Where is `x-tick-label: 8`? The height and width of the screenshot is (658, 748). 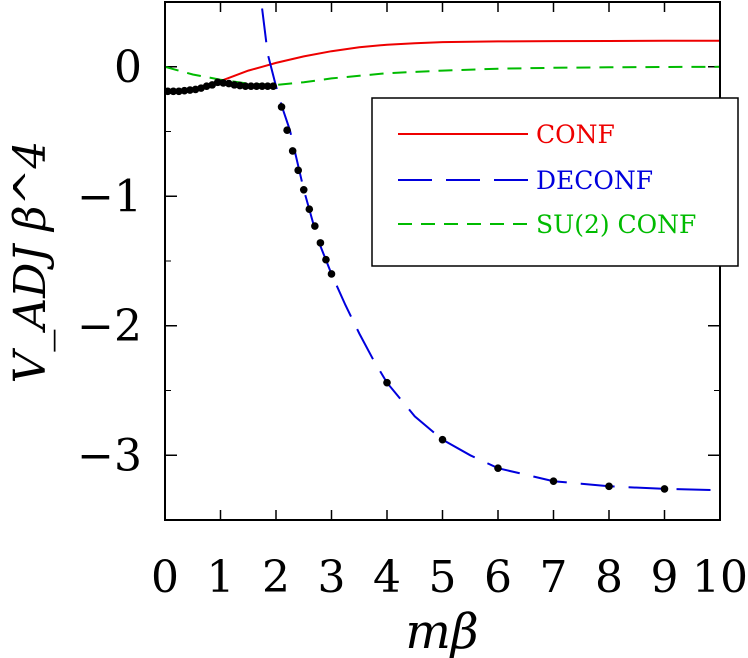 x-tick-label: 8 is located at coordinates (609, 577).